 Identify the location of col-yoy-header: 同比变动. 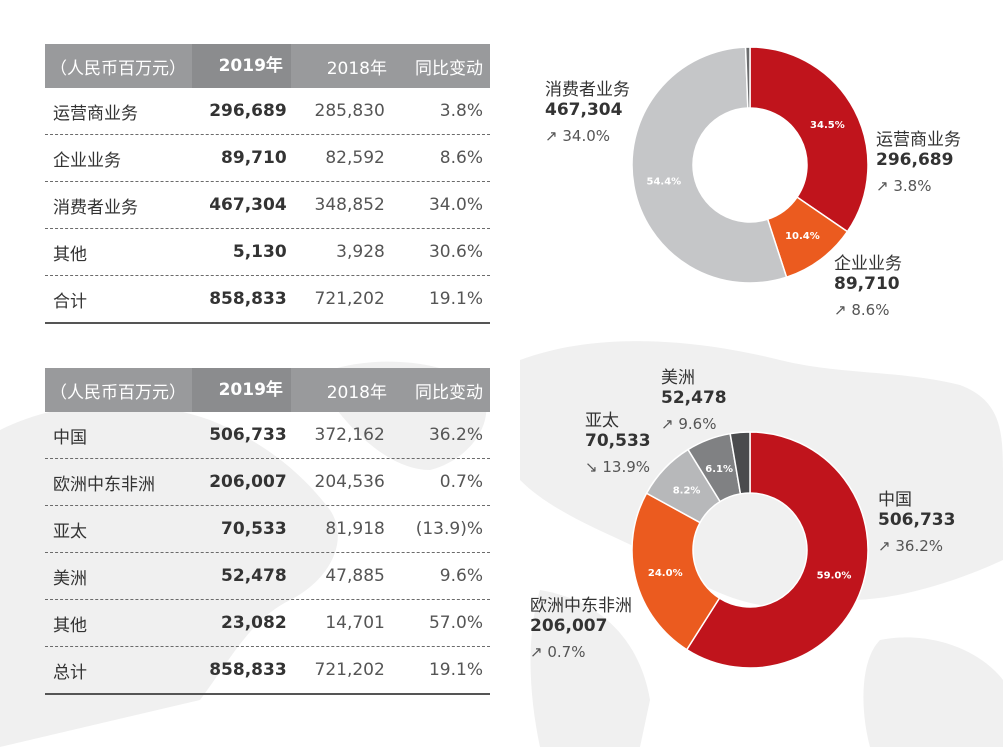
(449, 68).